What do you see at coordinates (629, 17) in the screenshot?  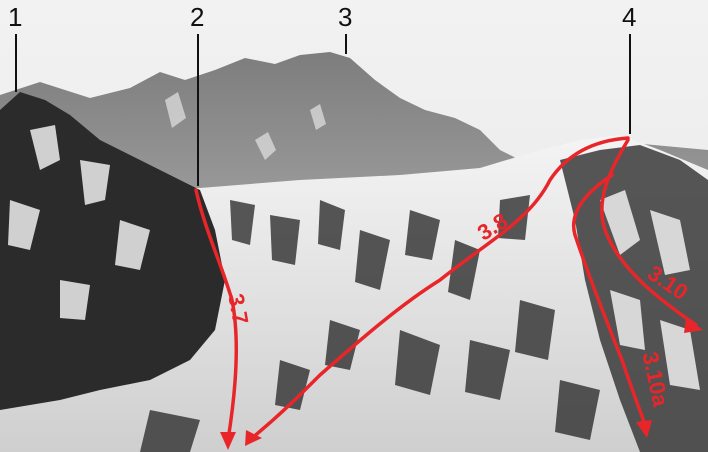 I see `peak-label-4: 4` at bounding box center [629, 17].